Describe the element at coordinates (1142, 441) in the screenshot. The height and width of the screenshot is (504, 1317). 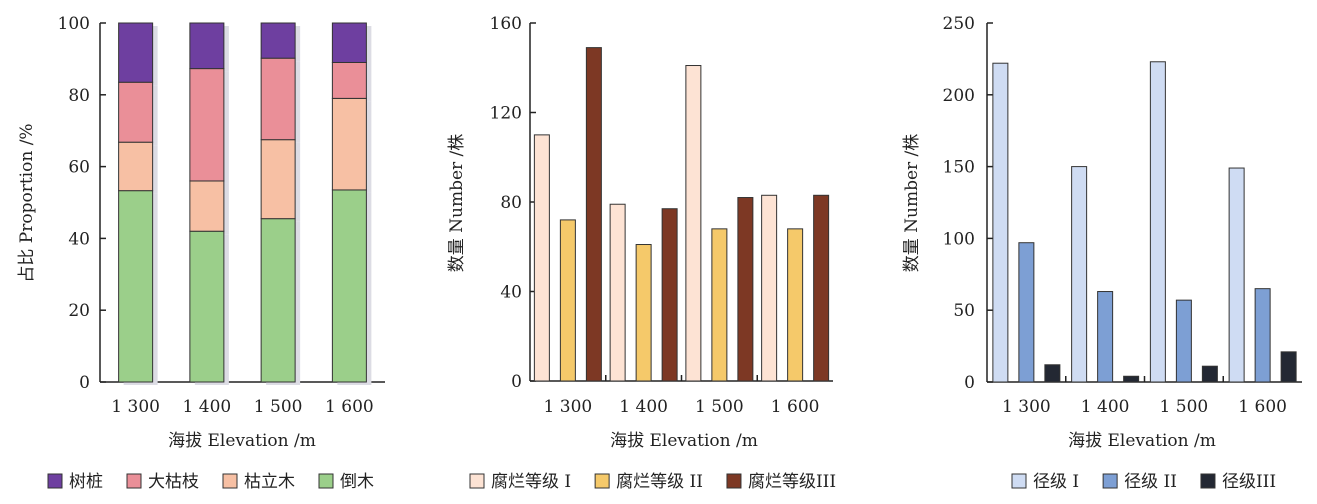
I see `chart2-xlabel: 海拔 Elevation /m` at that location.